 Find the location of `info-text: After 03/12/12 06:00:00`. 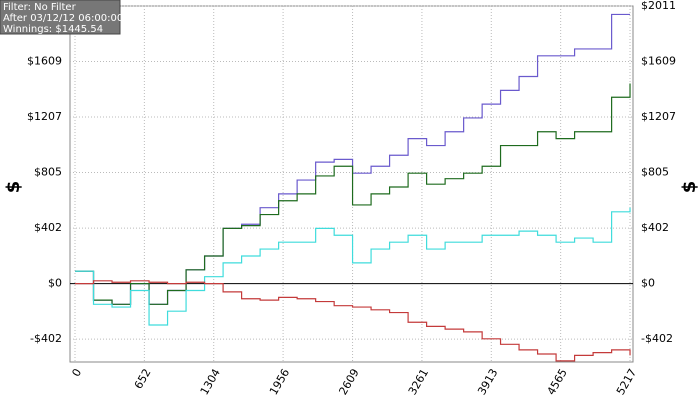

info-text: After 03/12/12 06:00:00 is located at coordinates (63, 18).